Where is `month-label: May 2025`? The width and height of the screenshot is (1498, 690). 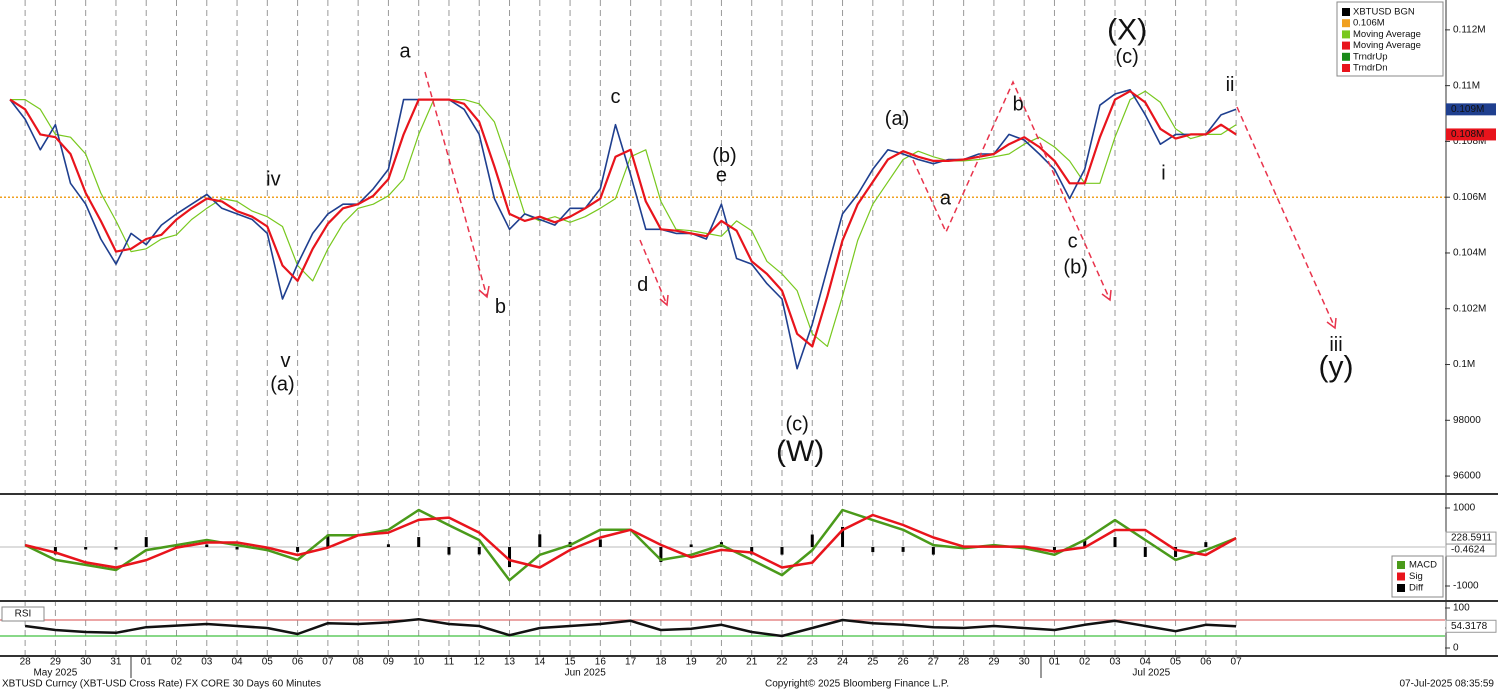
month-label: May 2025 is located at coordinates (55, 673).